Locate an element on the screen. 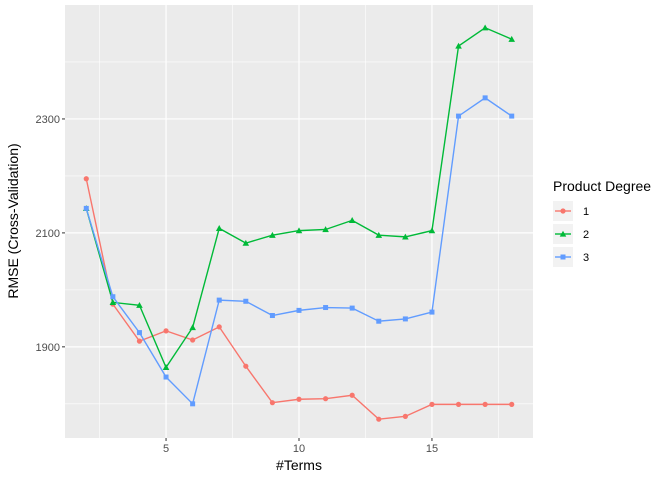 This screenshot has width=672, height=480. x-tick-label: 15 is located at coordinates (432, 449).